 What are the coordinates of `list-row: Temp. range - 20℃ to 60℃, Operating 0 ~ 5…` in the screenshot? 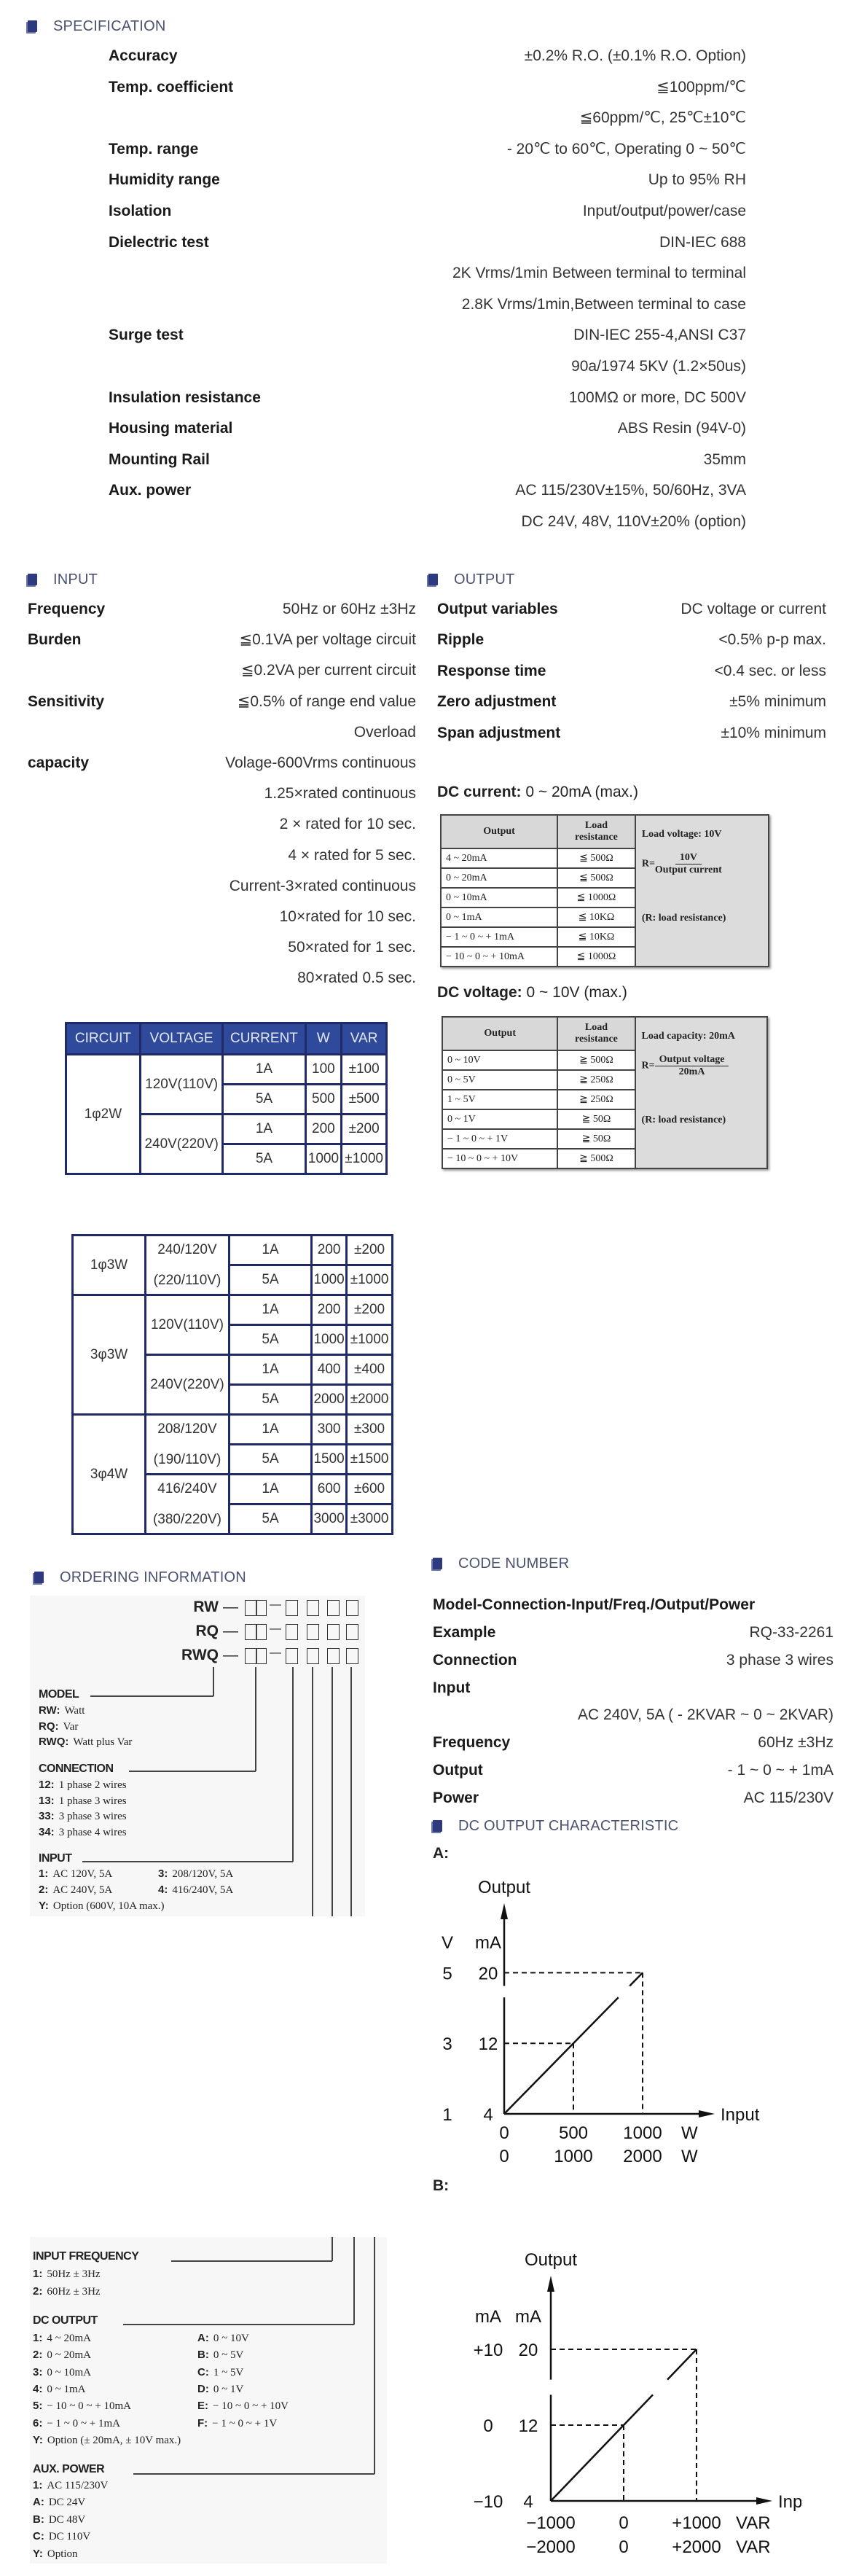 It's located at (427, 149).